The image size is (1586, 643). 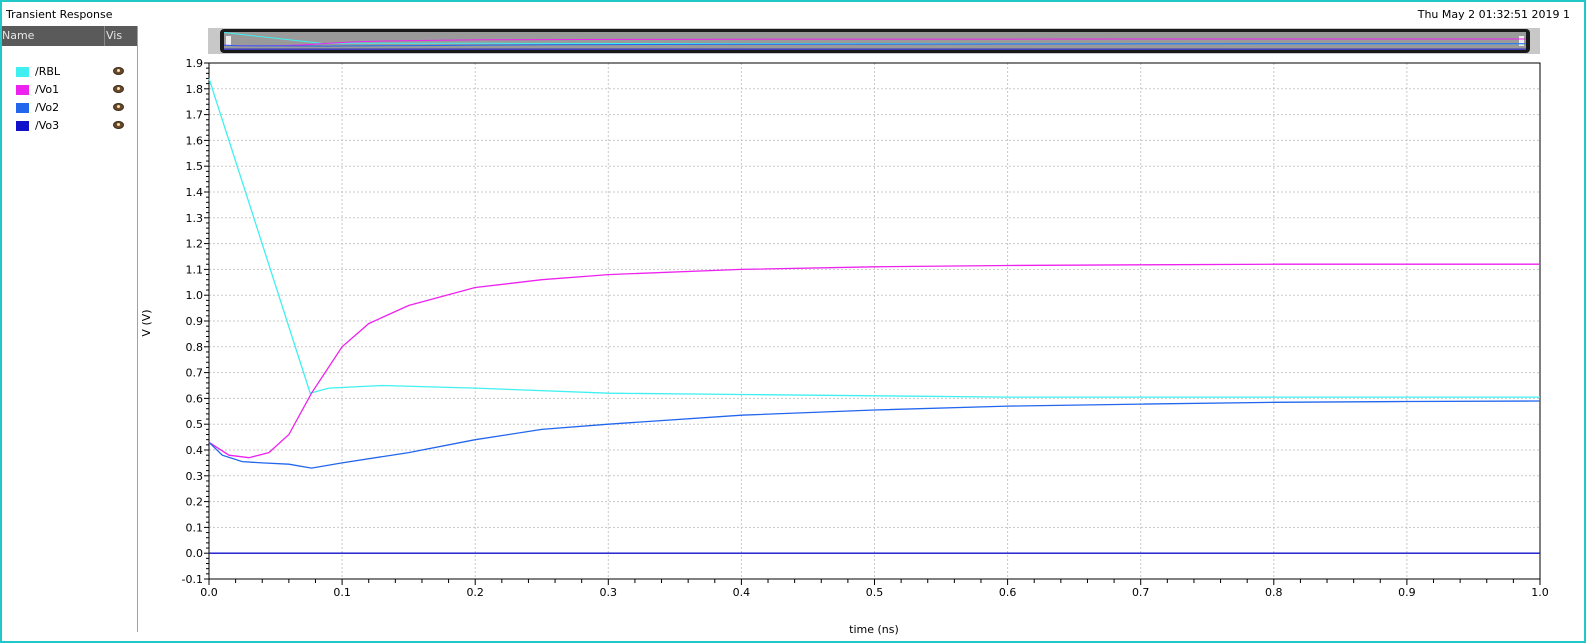 I want to click on legend-label: /Vo1, so click(x=47, y=89).